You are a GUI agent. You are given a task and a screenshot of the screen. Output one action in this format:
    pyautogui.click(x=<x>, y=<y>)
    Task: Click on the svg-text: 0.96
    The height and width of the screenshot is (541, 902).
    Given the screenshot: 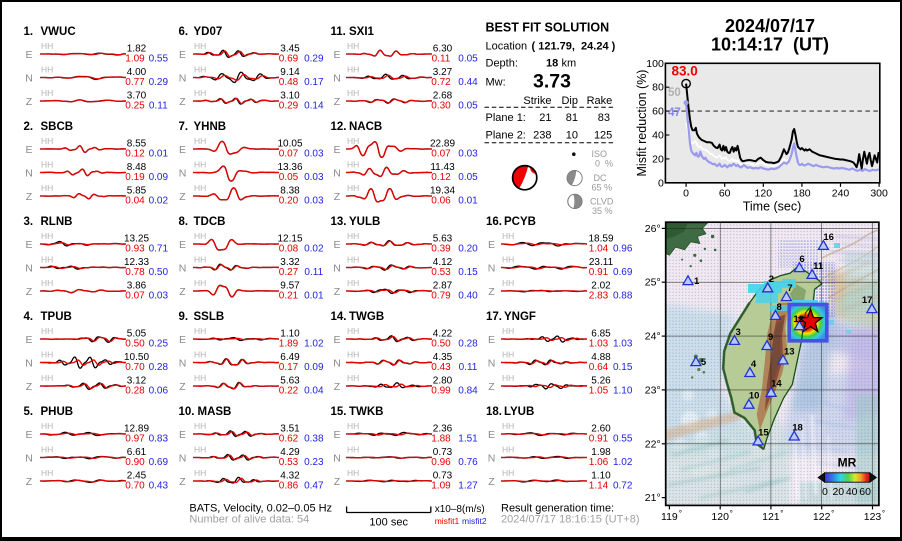 What is the action you would take?
    pyautogui.click(x=623, y=249)
    